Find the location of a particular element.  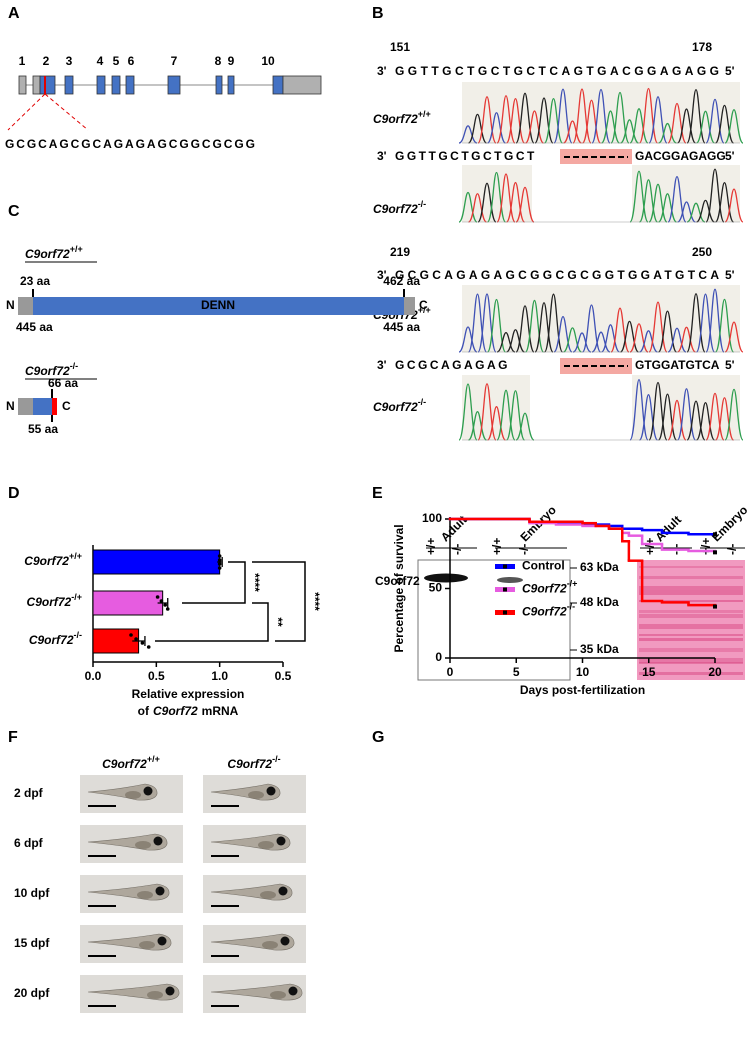

significance-bracket is located at coordinates (279, 601).